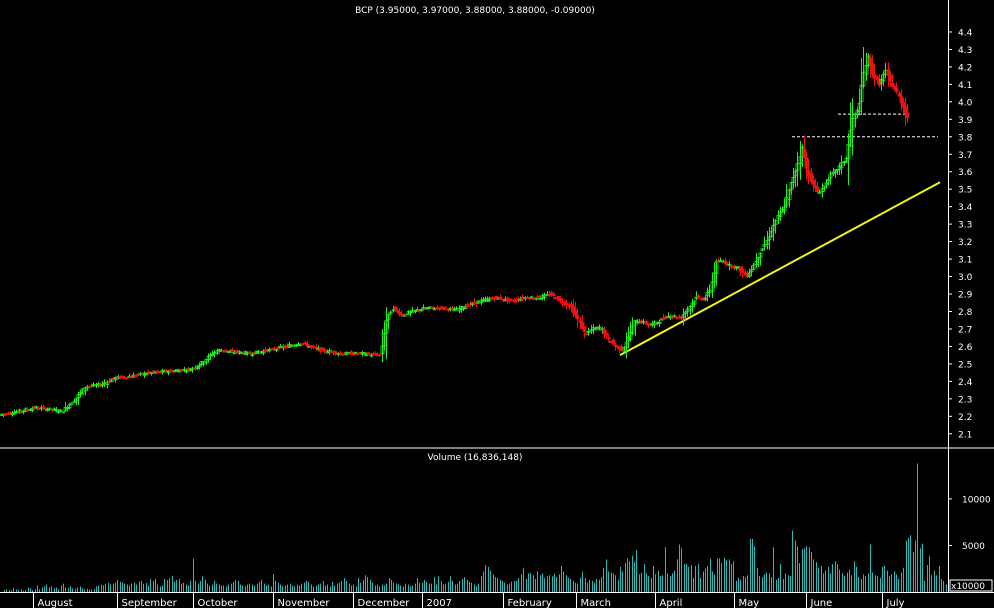 Image resolution: width=994 pixels, height=608 pixels. Describe the element at coordinates (965, 138) in the screenshot. I see `price-tick-label: 3.8` at that location.